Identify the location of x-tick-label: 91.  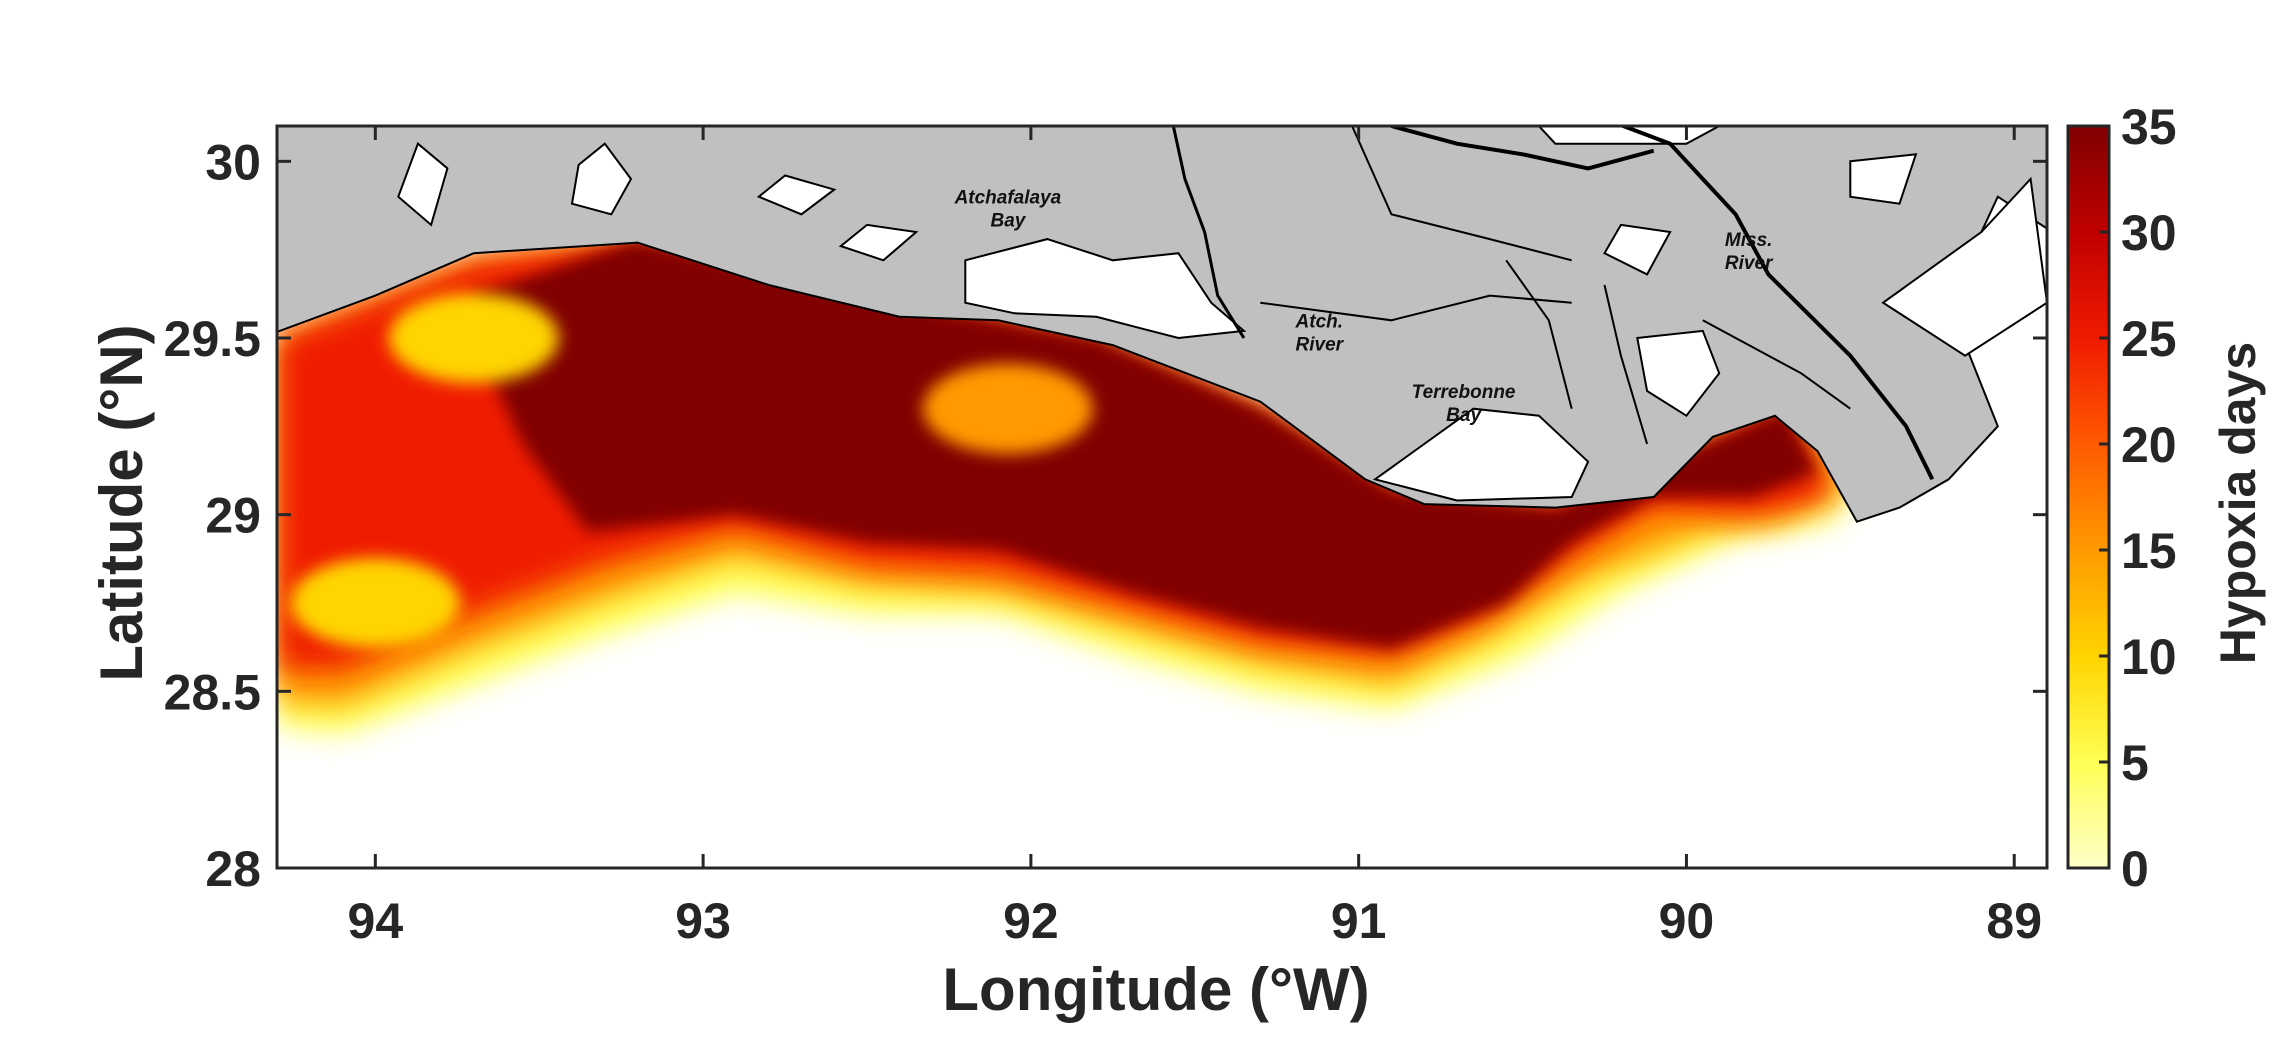
(1359, 921).